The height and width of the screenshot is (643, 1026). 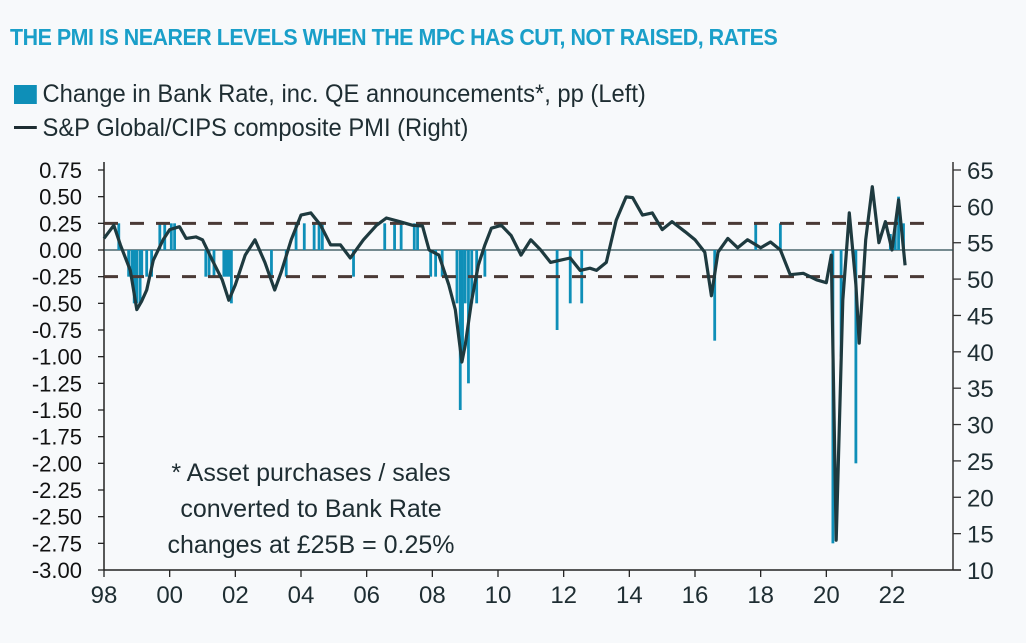 I want to click on x-tick-label: 04, so click(x=301, y=595).